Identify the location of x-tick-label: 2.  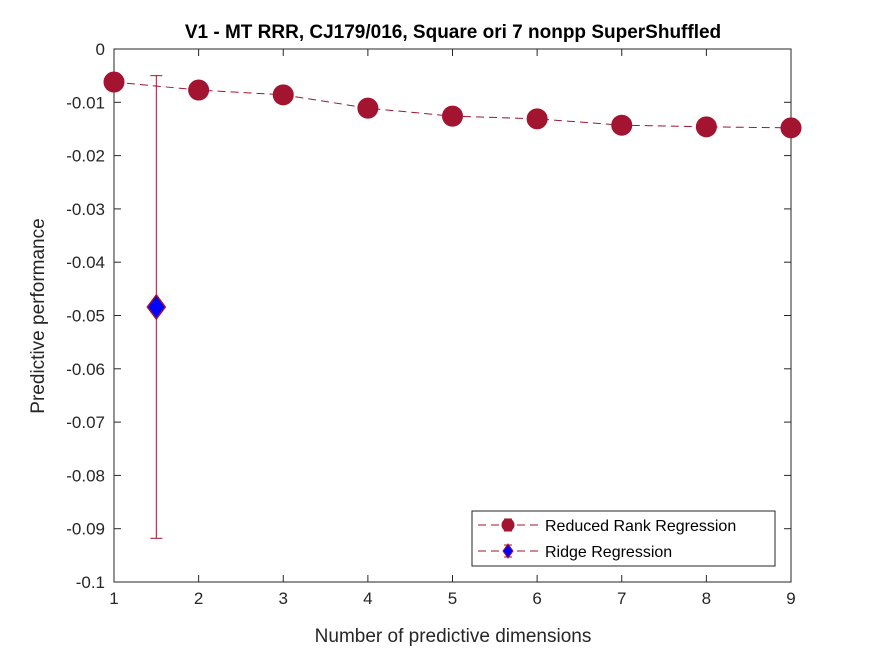
(198, 598).